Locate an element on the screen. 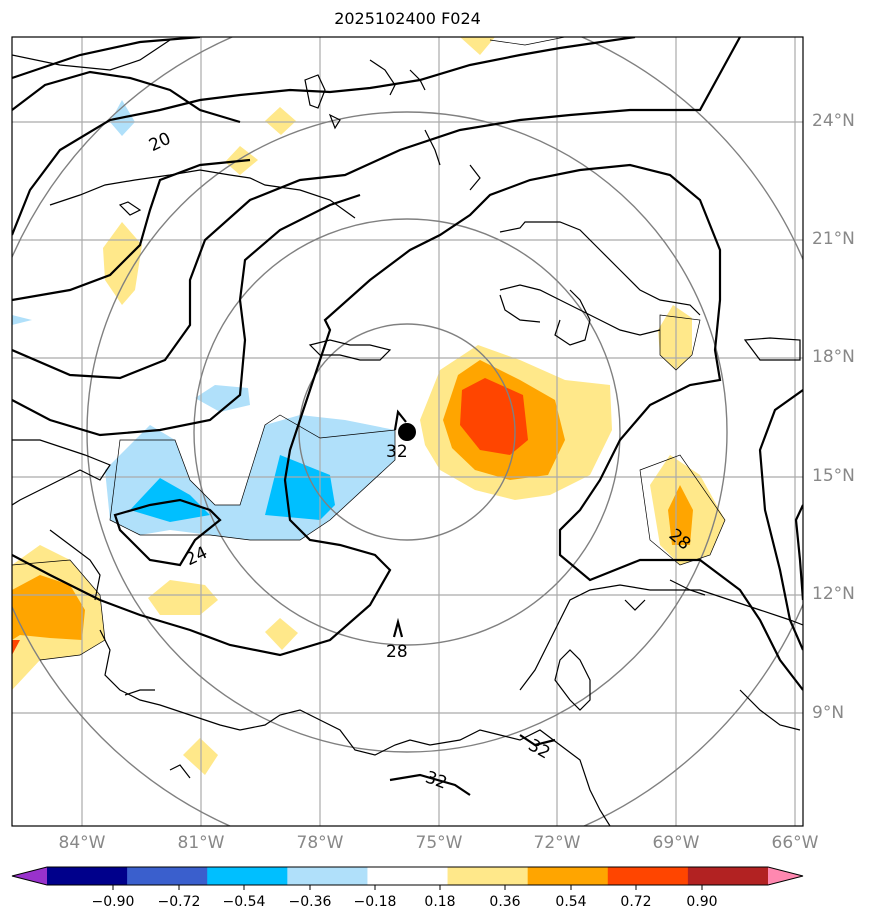  lon-label-66w: 66°W is located at coordinates (795, 843).